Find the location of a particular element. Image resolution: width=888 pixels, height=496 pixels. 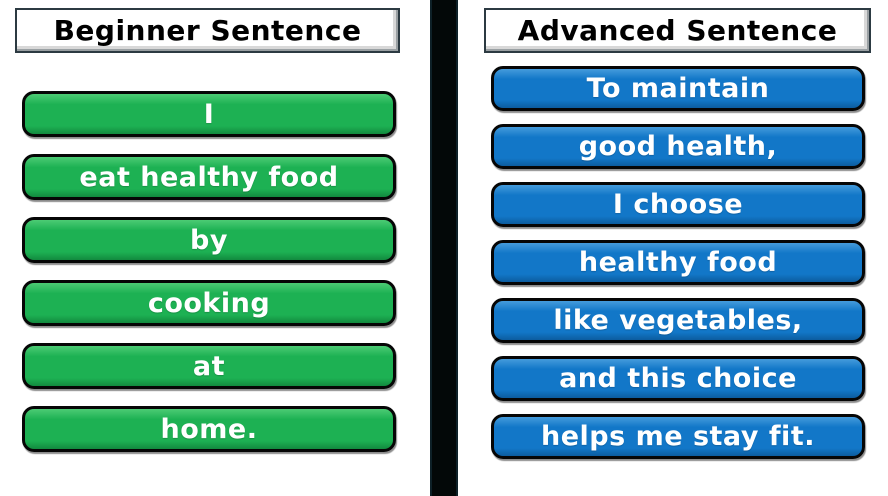

sentence-strip: good health, is located at coordinates (678, 146).